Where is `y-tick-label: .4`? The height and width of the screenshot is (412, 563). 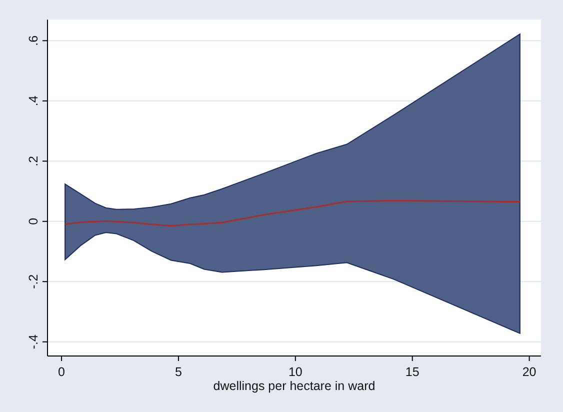 y-tick-label: .4 is located at coordinates (33, 101).